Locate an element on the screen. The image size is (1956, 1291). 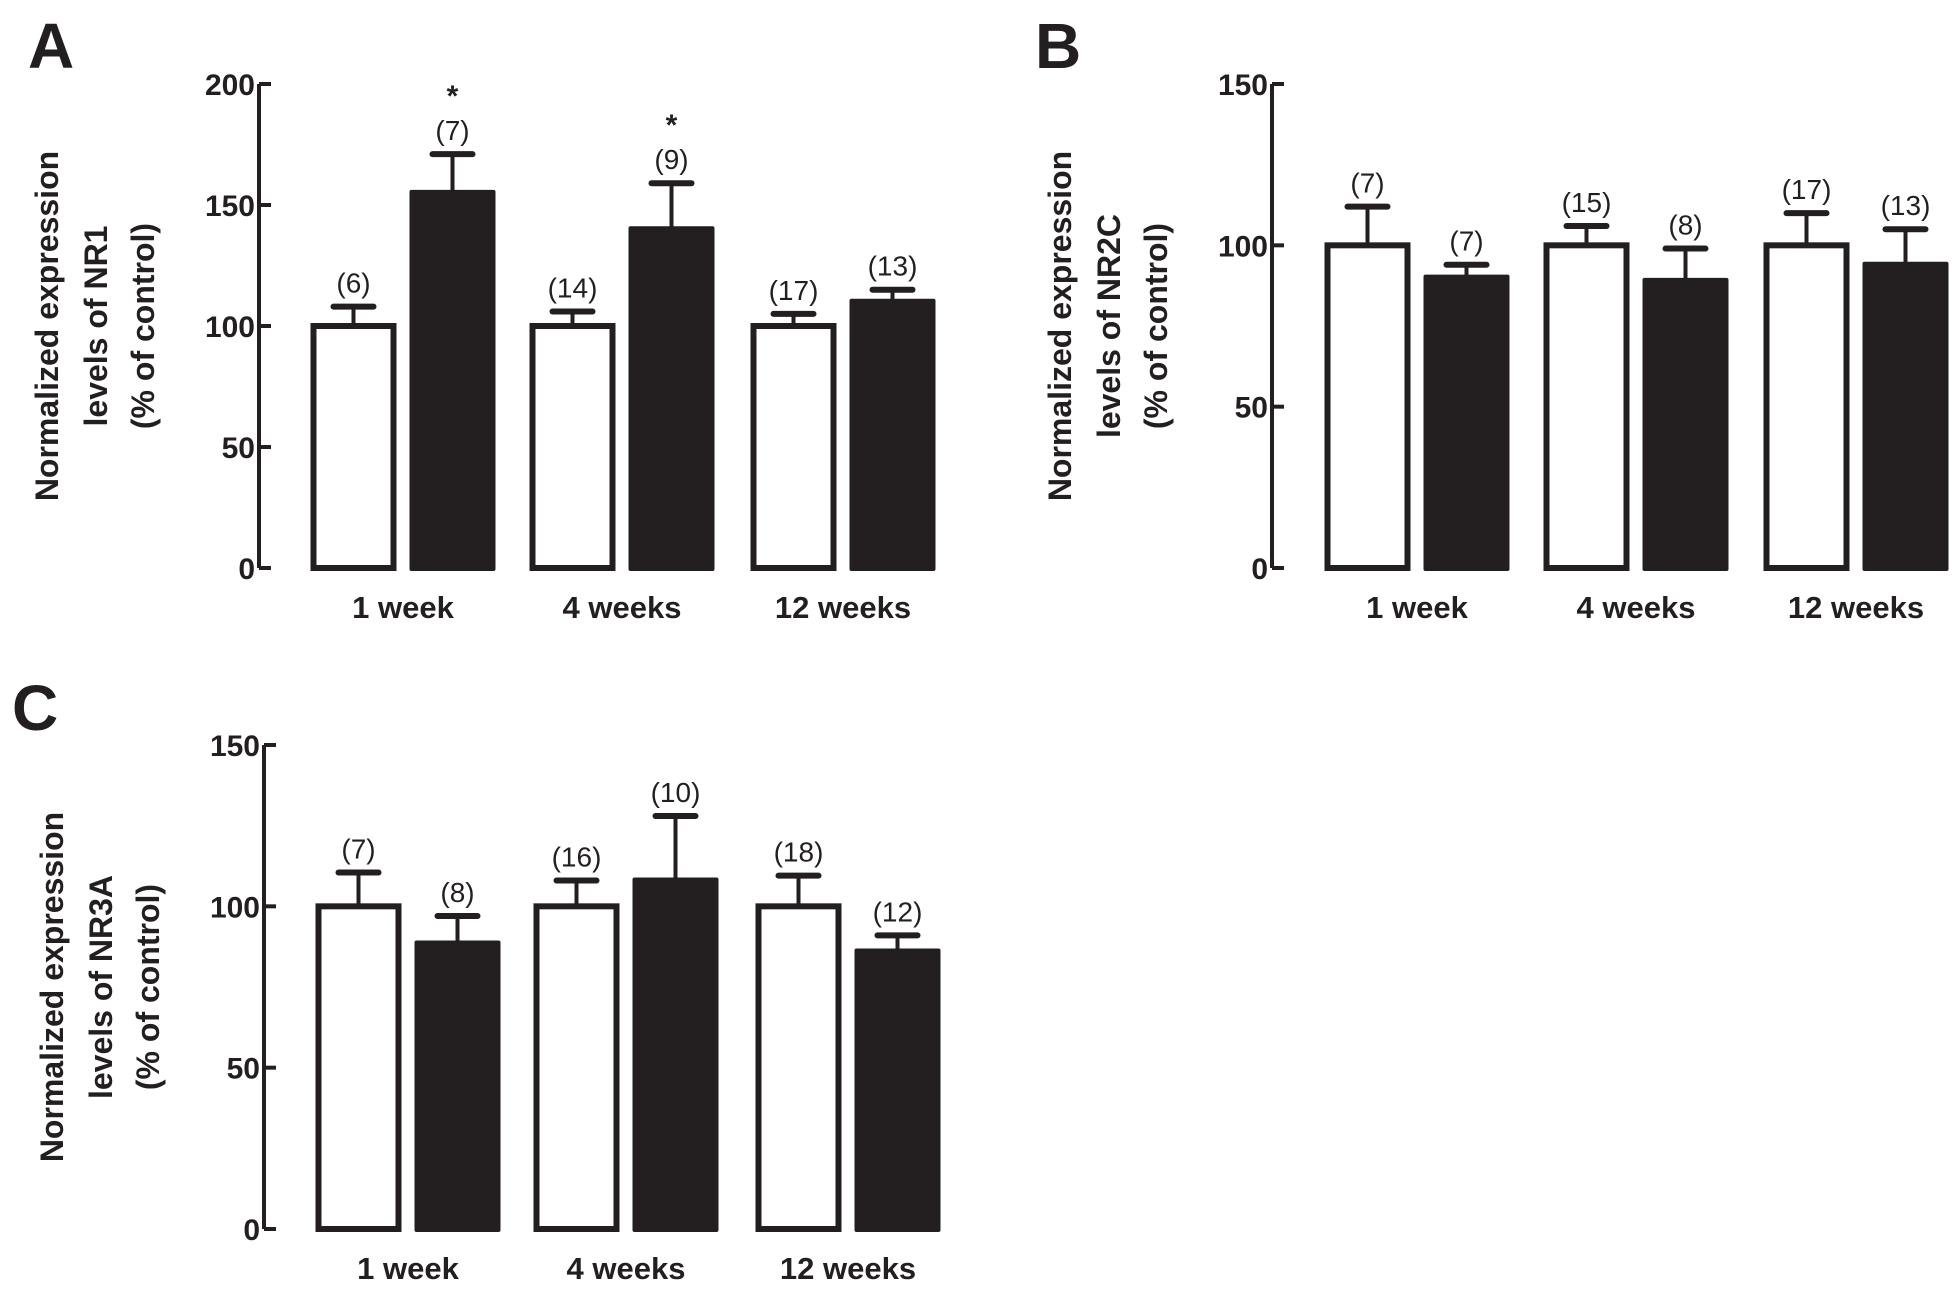
n-label: (15) is located at coordinates (1587, 202).